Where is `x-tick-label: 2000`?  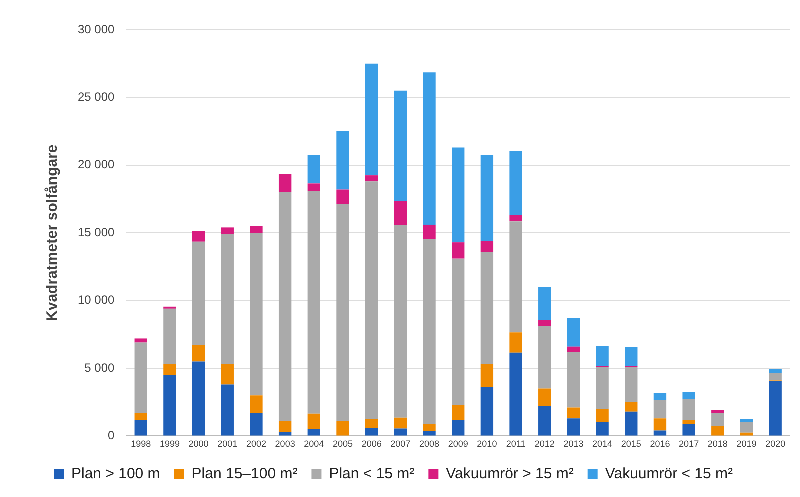
x-tick-label: 2000 is located at coordinates (198, 444).